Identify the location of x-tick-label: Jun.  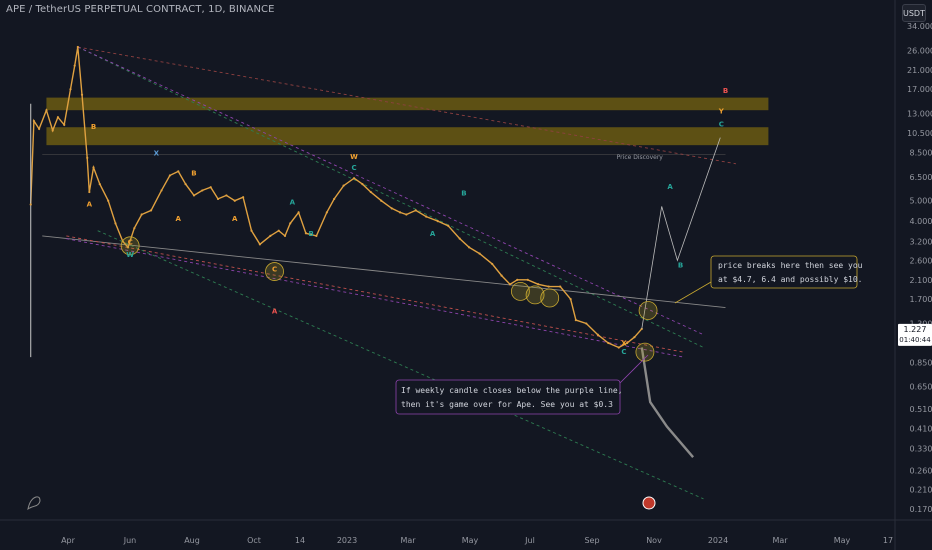
(130, 540).